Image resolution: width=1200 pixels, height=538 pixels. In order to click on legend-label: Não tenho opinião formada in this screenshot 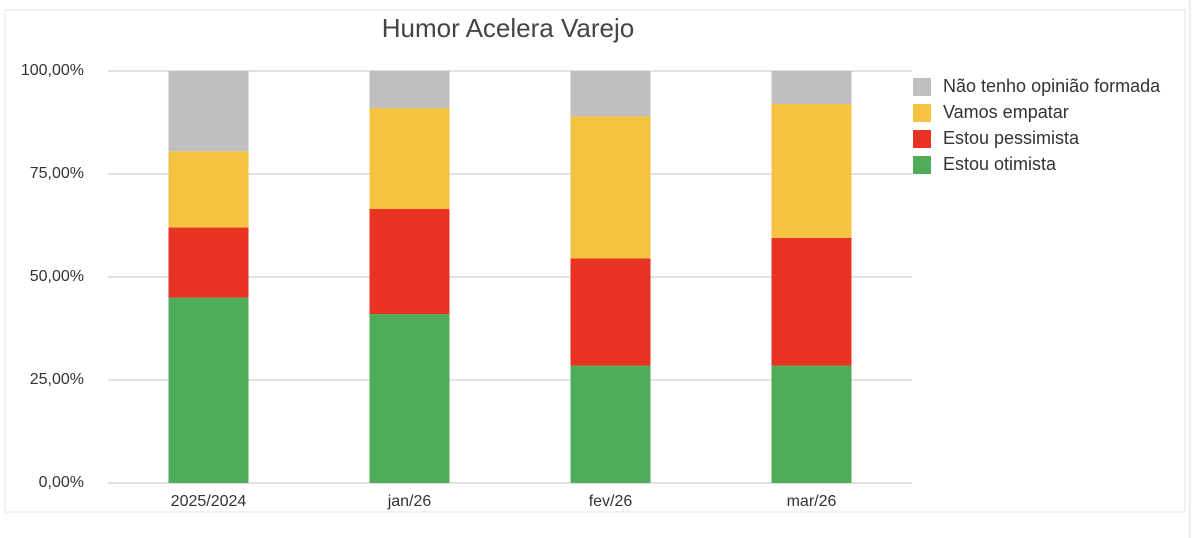, I will do `click(1052, 86)`.